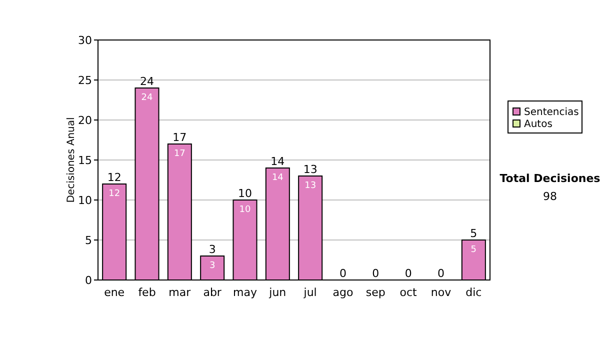 The height and width of the screenshot is (340, 600). I want to click on x-tick-label: jun, so click(277, 292).